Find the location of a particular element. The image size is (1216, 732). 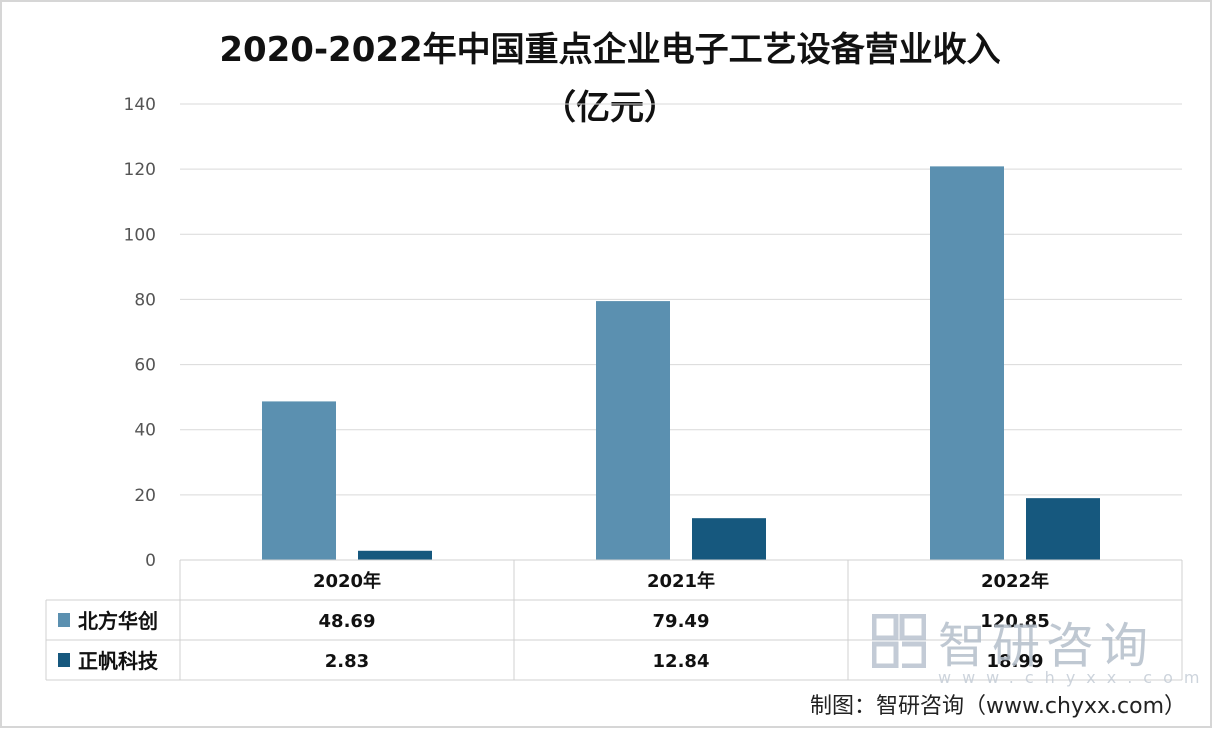

y-tick-label: 120 is located at coordinates (140, 170).